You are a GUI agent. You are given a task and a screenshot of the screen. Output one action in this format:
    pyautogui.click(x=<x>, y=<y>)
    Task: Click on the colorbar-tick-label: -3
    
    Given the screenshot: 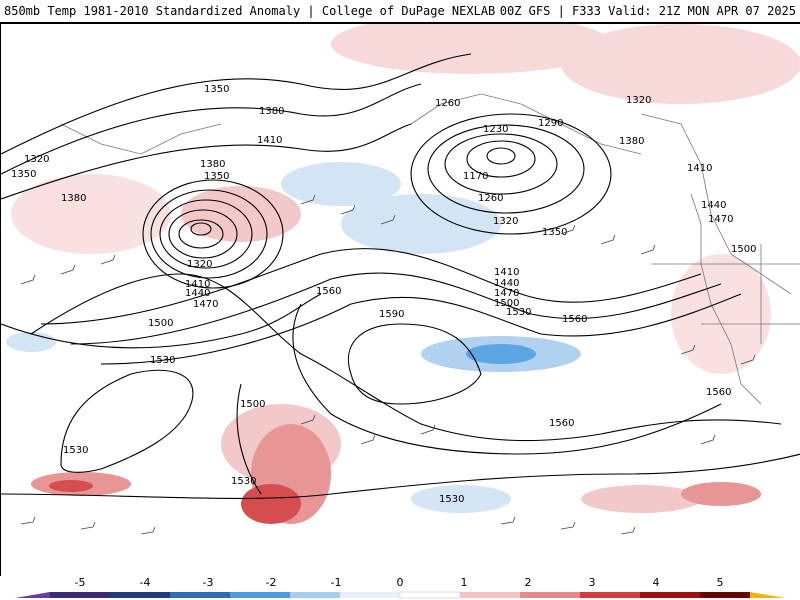 What is the action you would take?
    pyautogui.click(x=208, y=582)
    